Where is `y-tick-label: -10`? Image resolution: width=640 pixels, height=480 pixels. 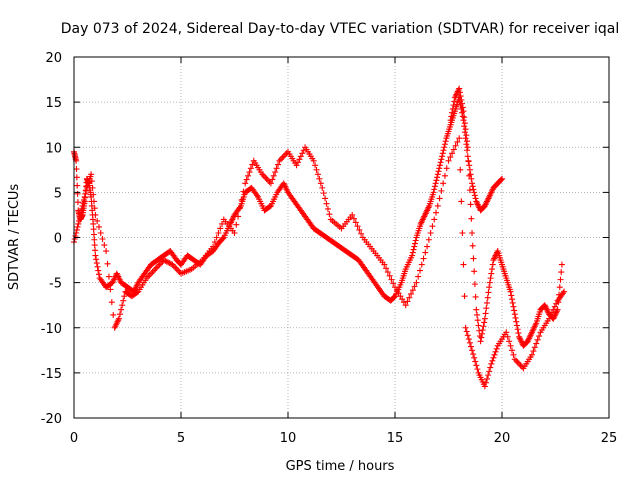
y-tick-label: -10 is located at coordinates (51, 329).